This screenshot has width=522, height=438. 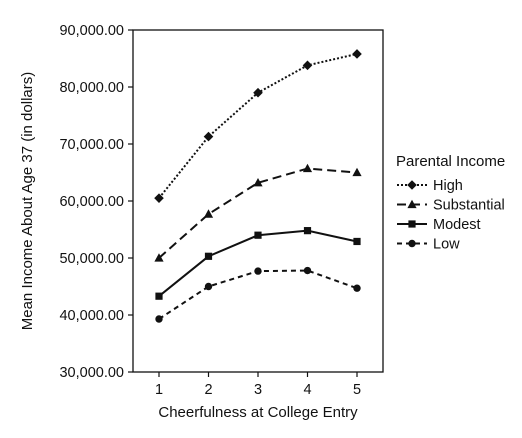 I want to click on legend-item-modest: Modest, so click(x=439, y=225).